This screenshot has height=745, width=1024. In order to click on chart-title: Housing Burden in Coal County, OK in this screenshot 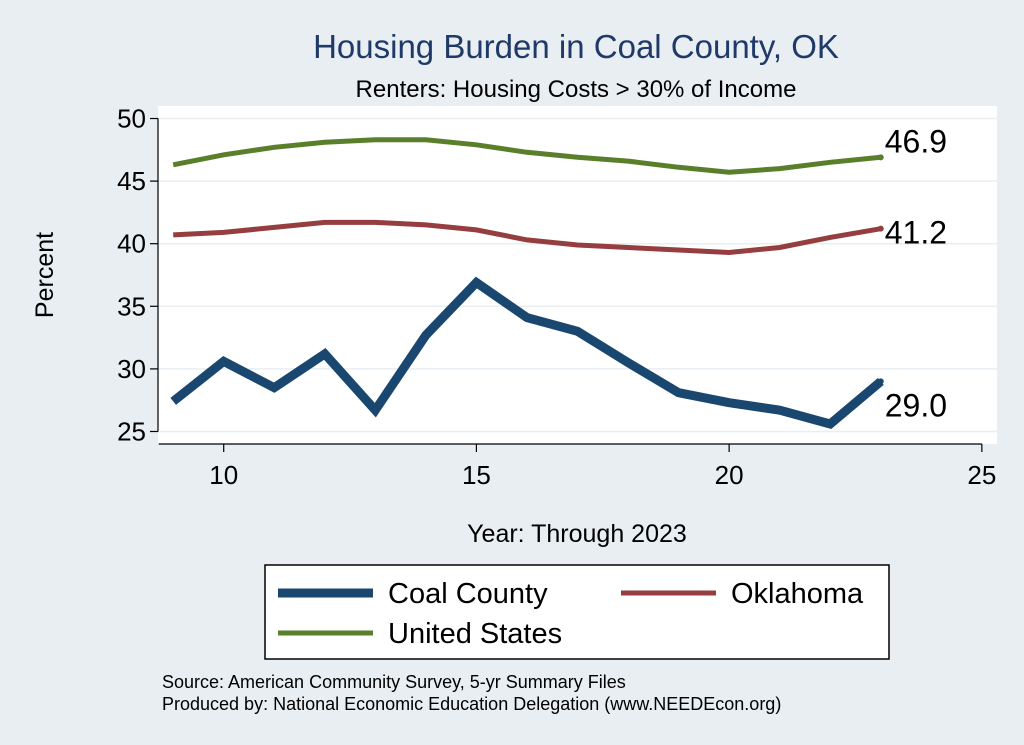, I will do `click(576, 46)`.